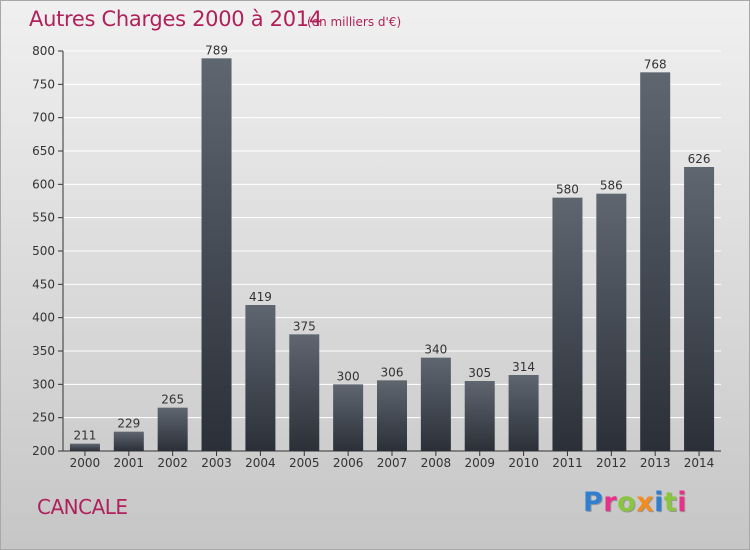 The image size is (750, 550). I want to click on data-label: 580, so click(567, 190).